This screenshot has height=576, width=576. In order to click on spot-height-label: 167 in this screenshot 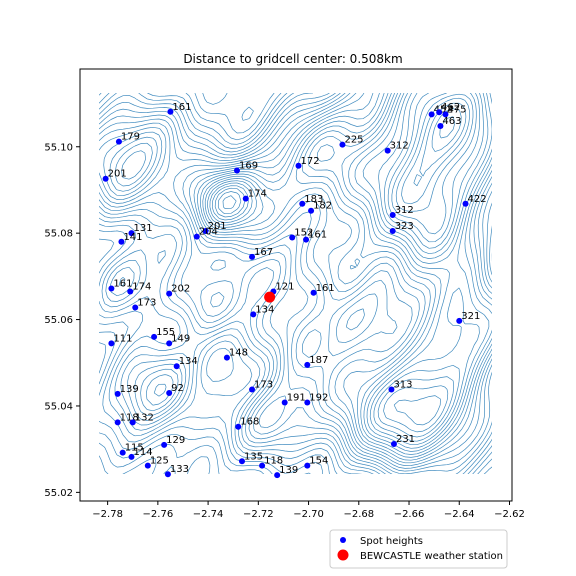, I will do `click(263, 252)`.